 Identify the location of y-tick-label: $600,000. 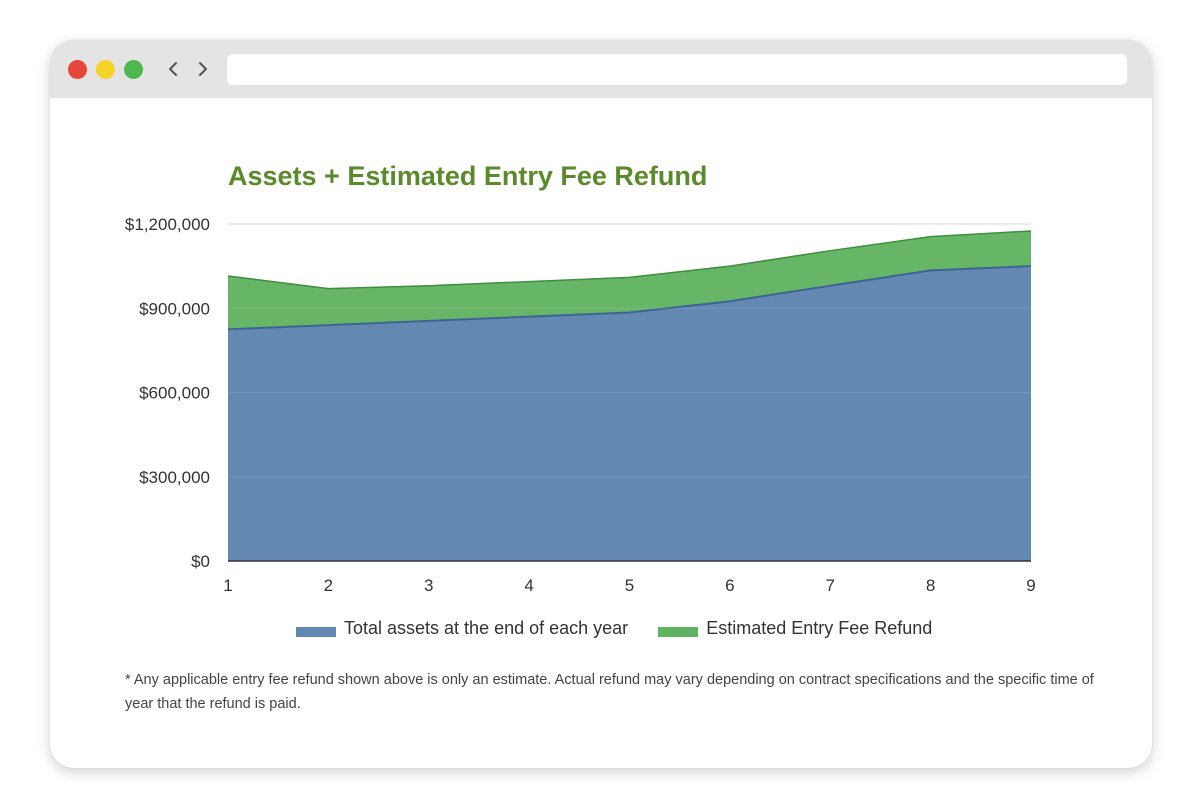
(174, 393).